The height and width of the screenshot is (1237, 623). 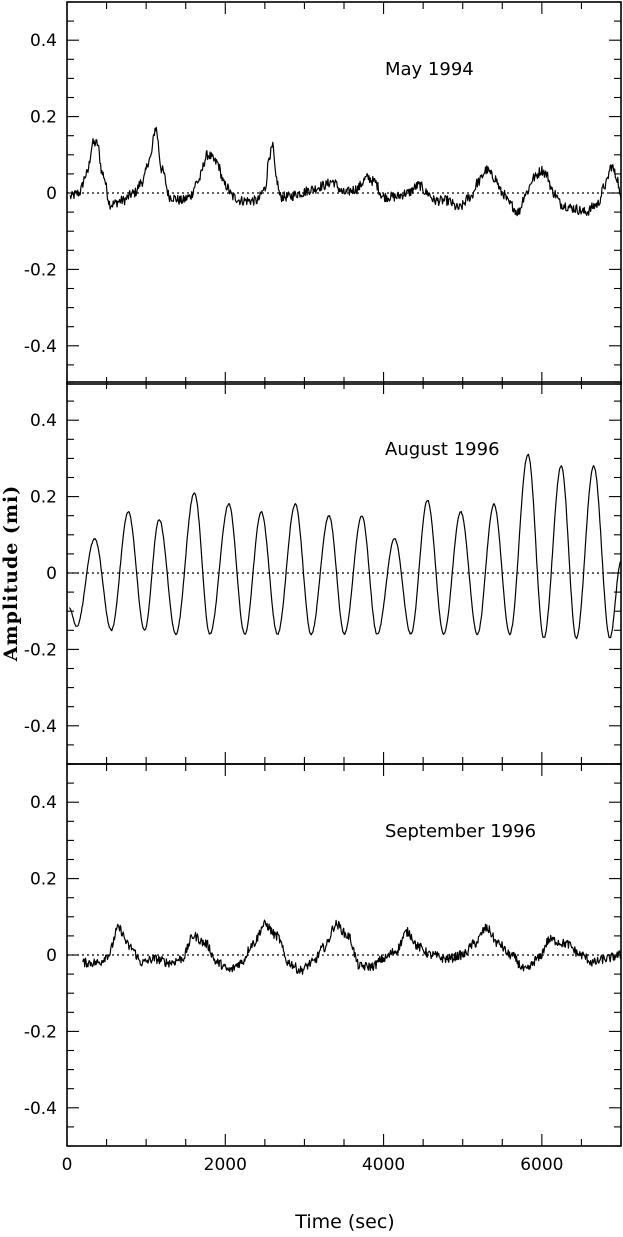 What do you see at coordinates (442, 449) in the screenshot?
I see `panel-title: August 1996` at bounding box center [442, 449].